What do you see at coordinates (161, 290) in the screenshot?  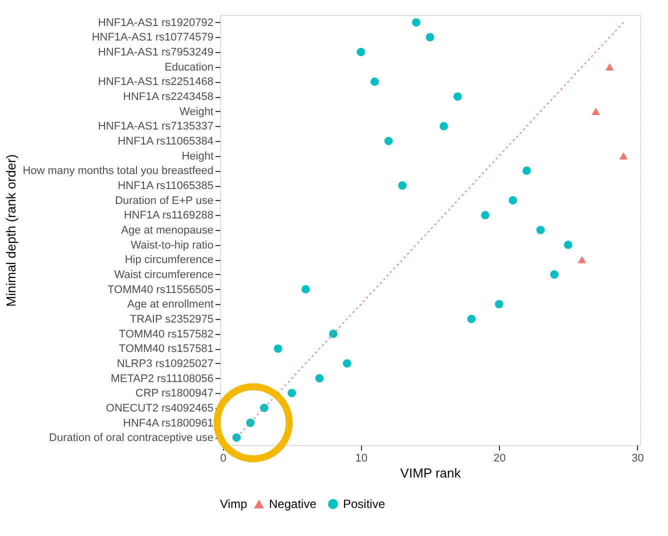 I see `y-tick-label: TOMM40 rs11556505` at bounding box center [161, 290].